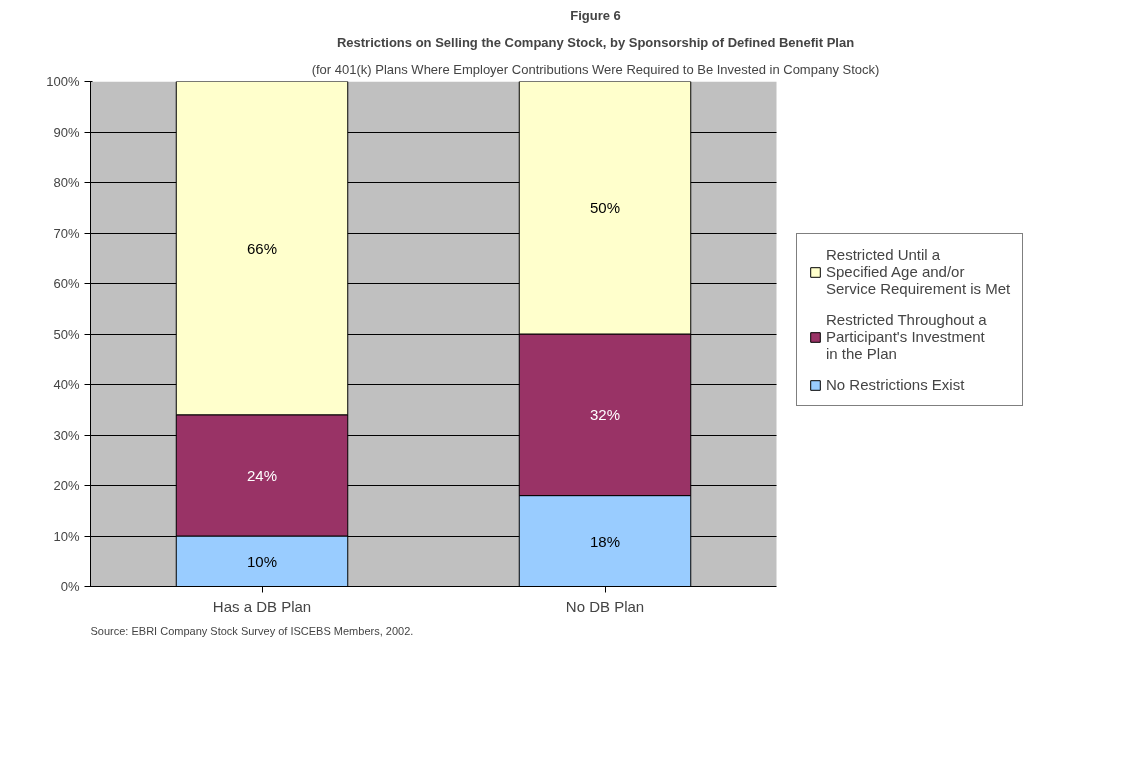 The height and width of the screenshot is (778, 1140). I want to click on y-tick-label: 10%, so click(66, 536).